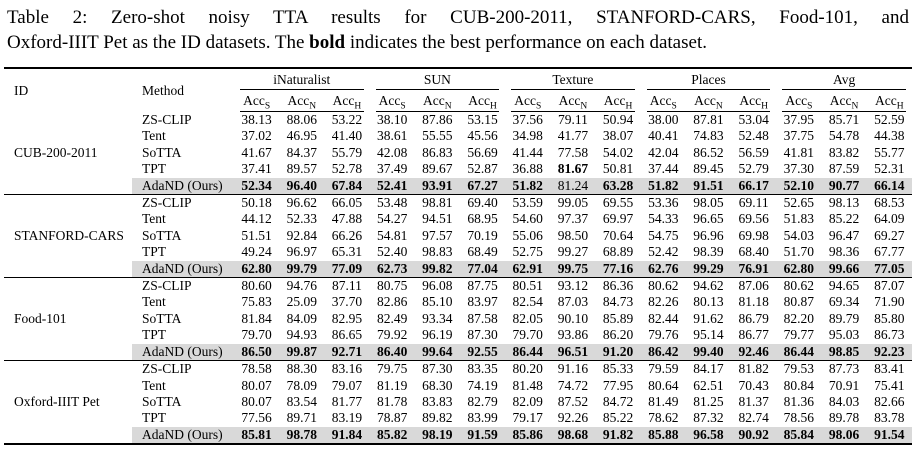  What do you see at coordinates (437, 335) in the screenshot?
I see `acc-value: 96.19` at bounding box center [437, 335].